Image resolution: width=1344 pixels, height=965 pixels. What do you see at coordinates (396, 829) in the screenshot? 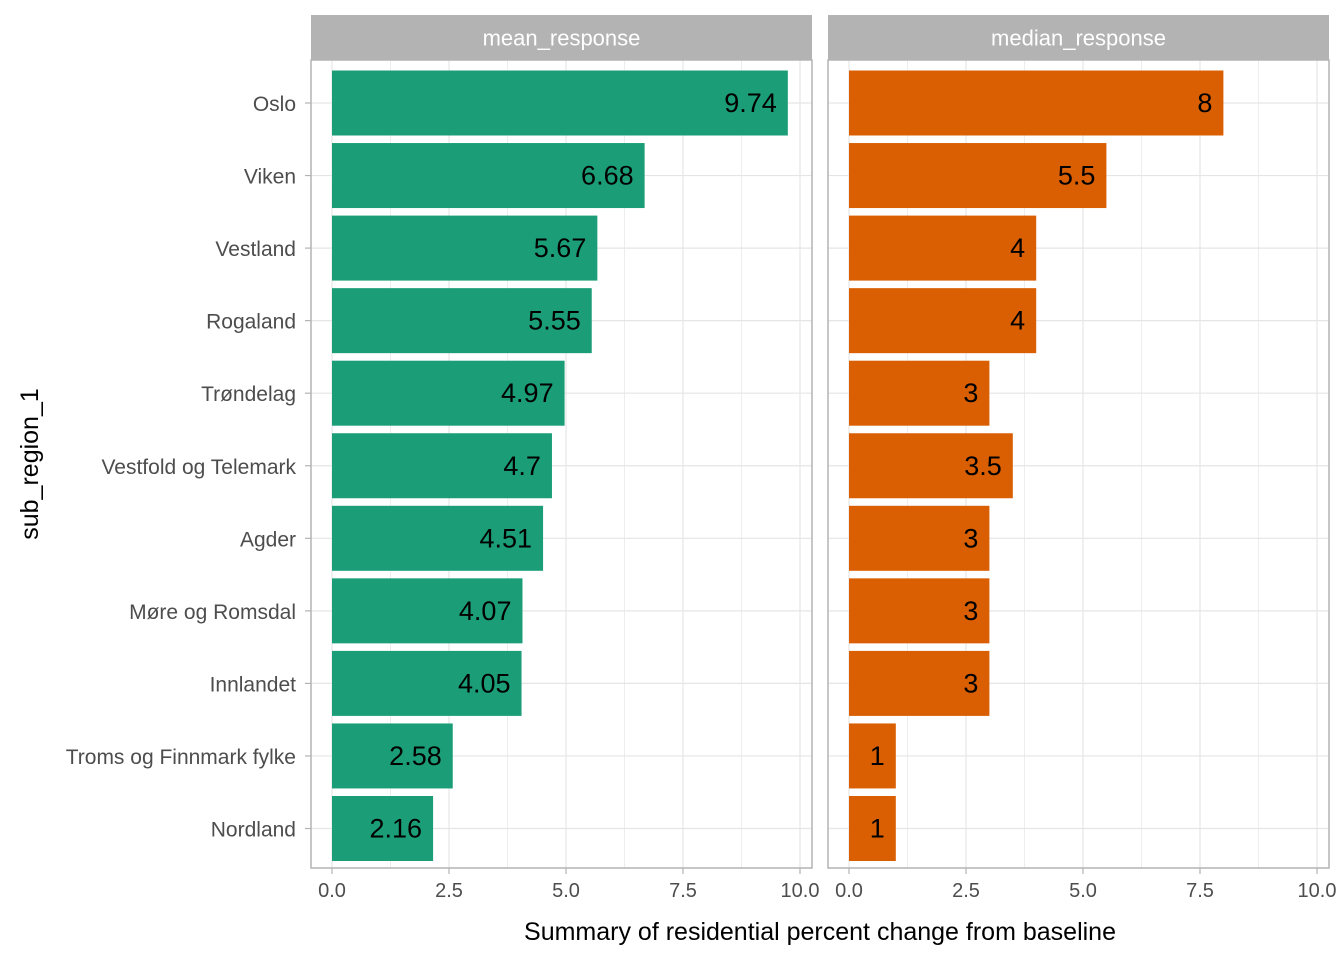
I see `bar-value-label: 2.16` at bounding box center [396, 829].